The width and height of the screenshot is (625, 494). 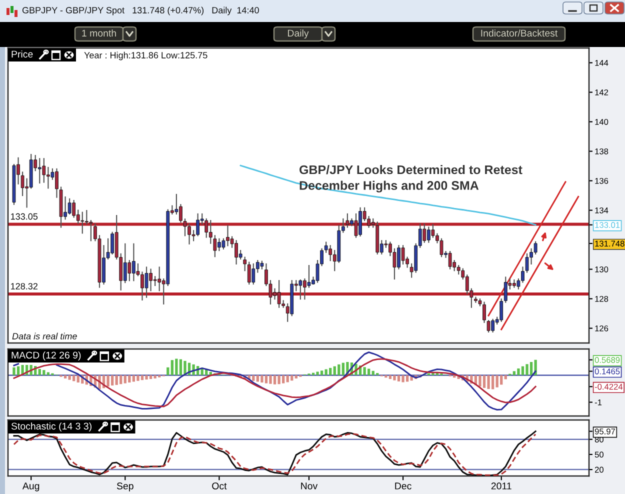 I want to click on y-tick-label: 140, so click(x=601, y=121).